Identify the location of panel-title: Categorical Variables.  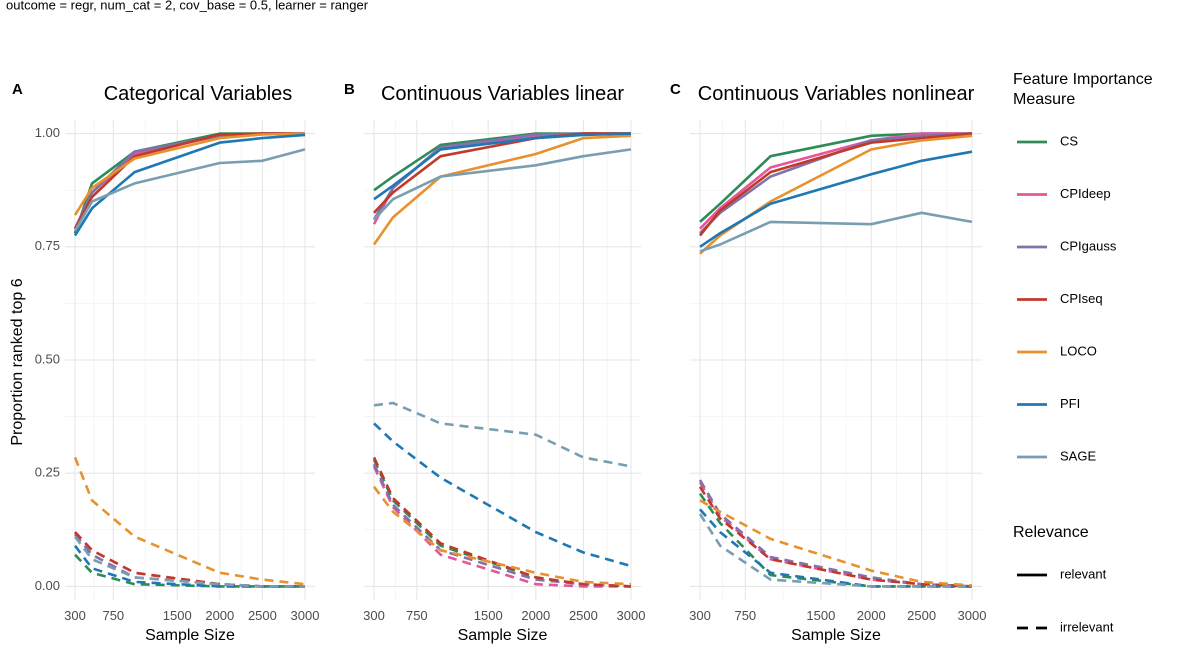
(198, 94).